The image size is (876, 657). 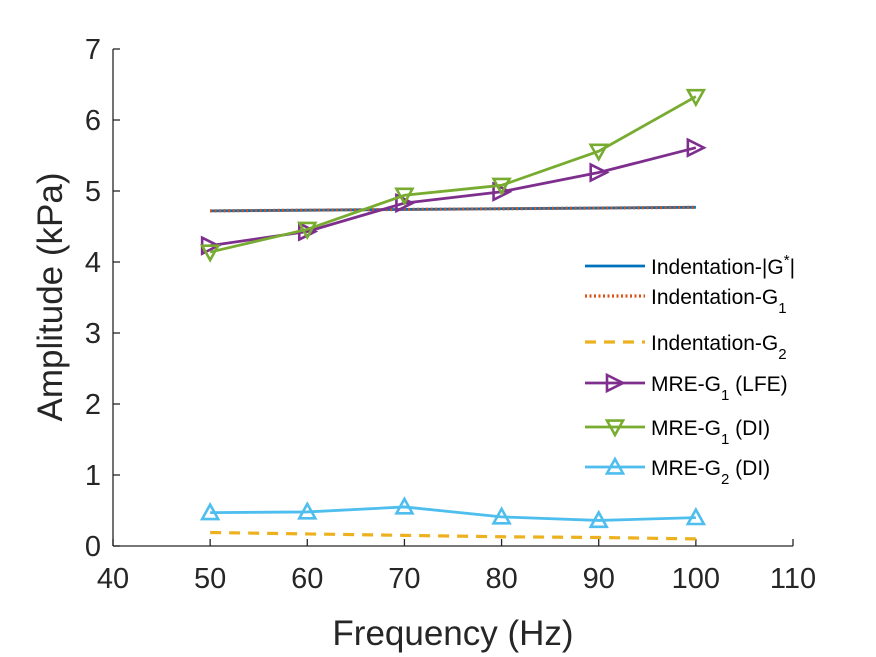 I want to click on y-tick-label: 7, so click(x=93, y=50).